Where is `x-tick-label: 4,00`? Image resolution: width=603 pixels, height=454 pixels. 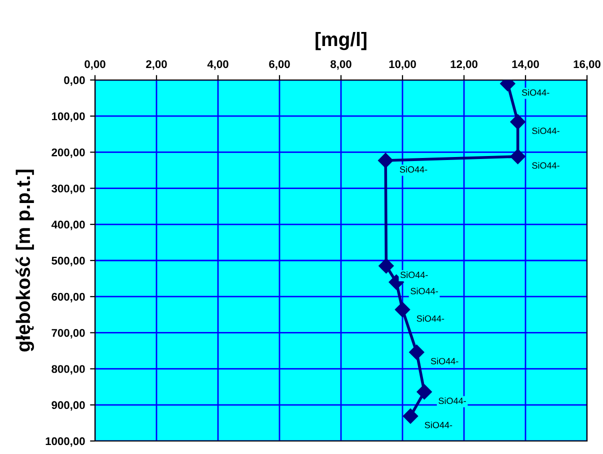
x-tick-label: 4,00 is located at coordinates (217, 65).